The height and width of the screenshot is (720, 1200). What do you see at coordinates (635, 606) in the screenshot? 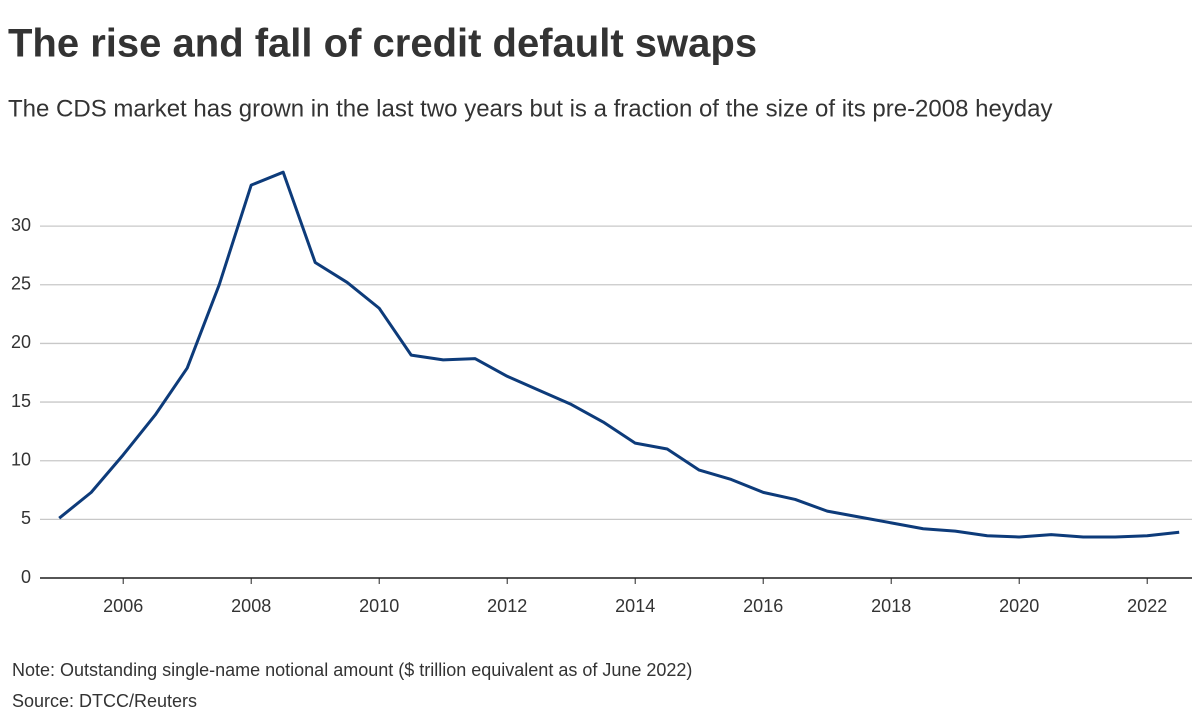
I see `x-tick-label: 2014` at bounding box center [635, 606].